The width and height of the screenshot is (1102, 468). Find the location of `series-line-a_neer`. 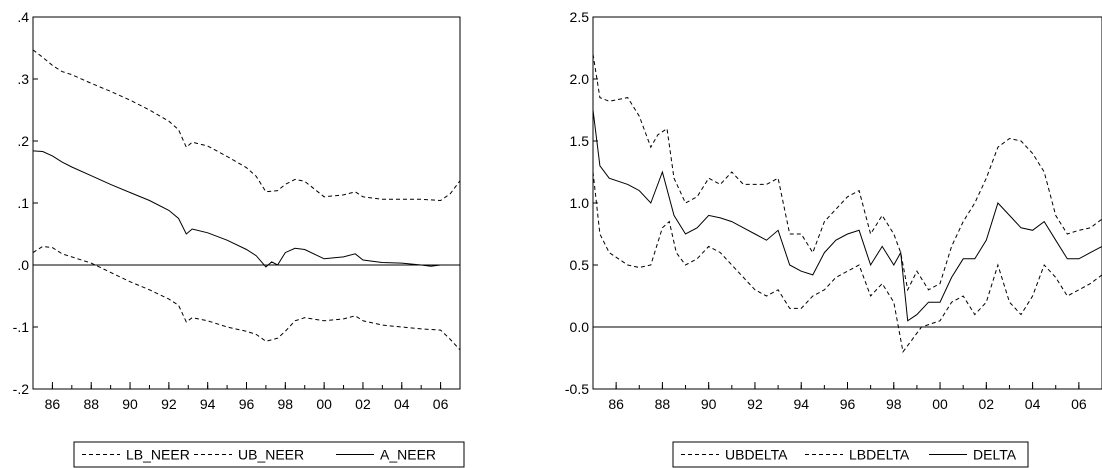

series-line-a_neer is located at coordinates (246, 209).